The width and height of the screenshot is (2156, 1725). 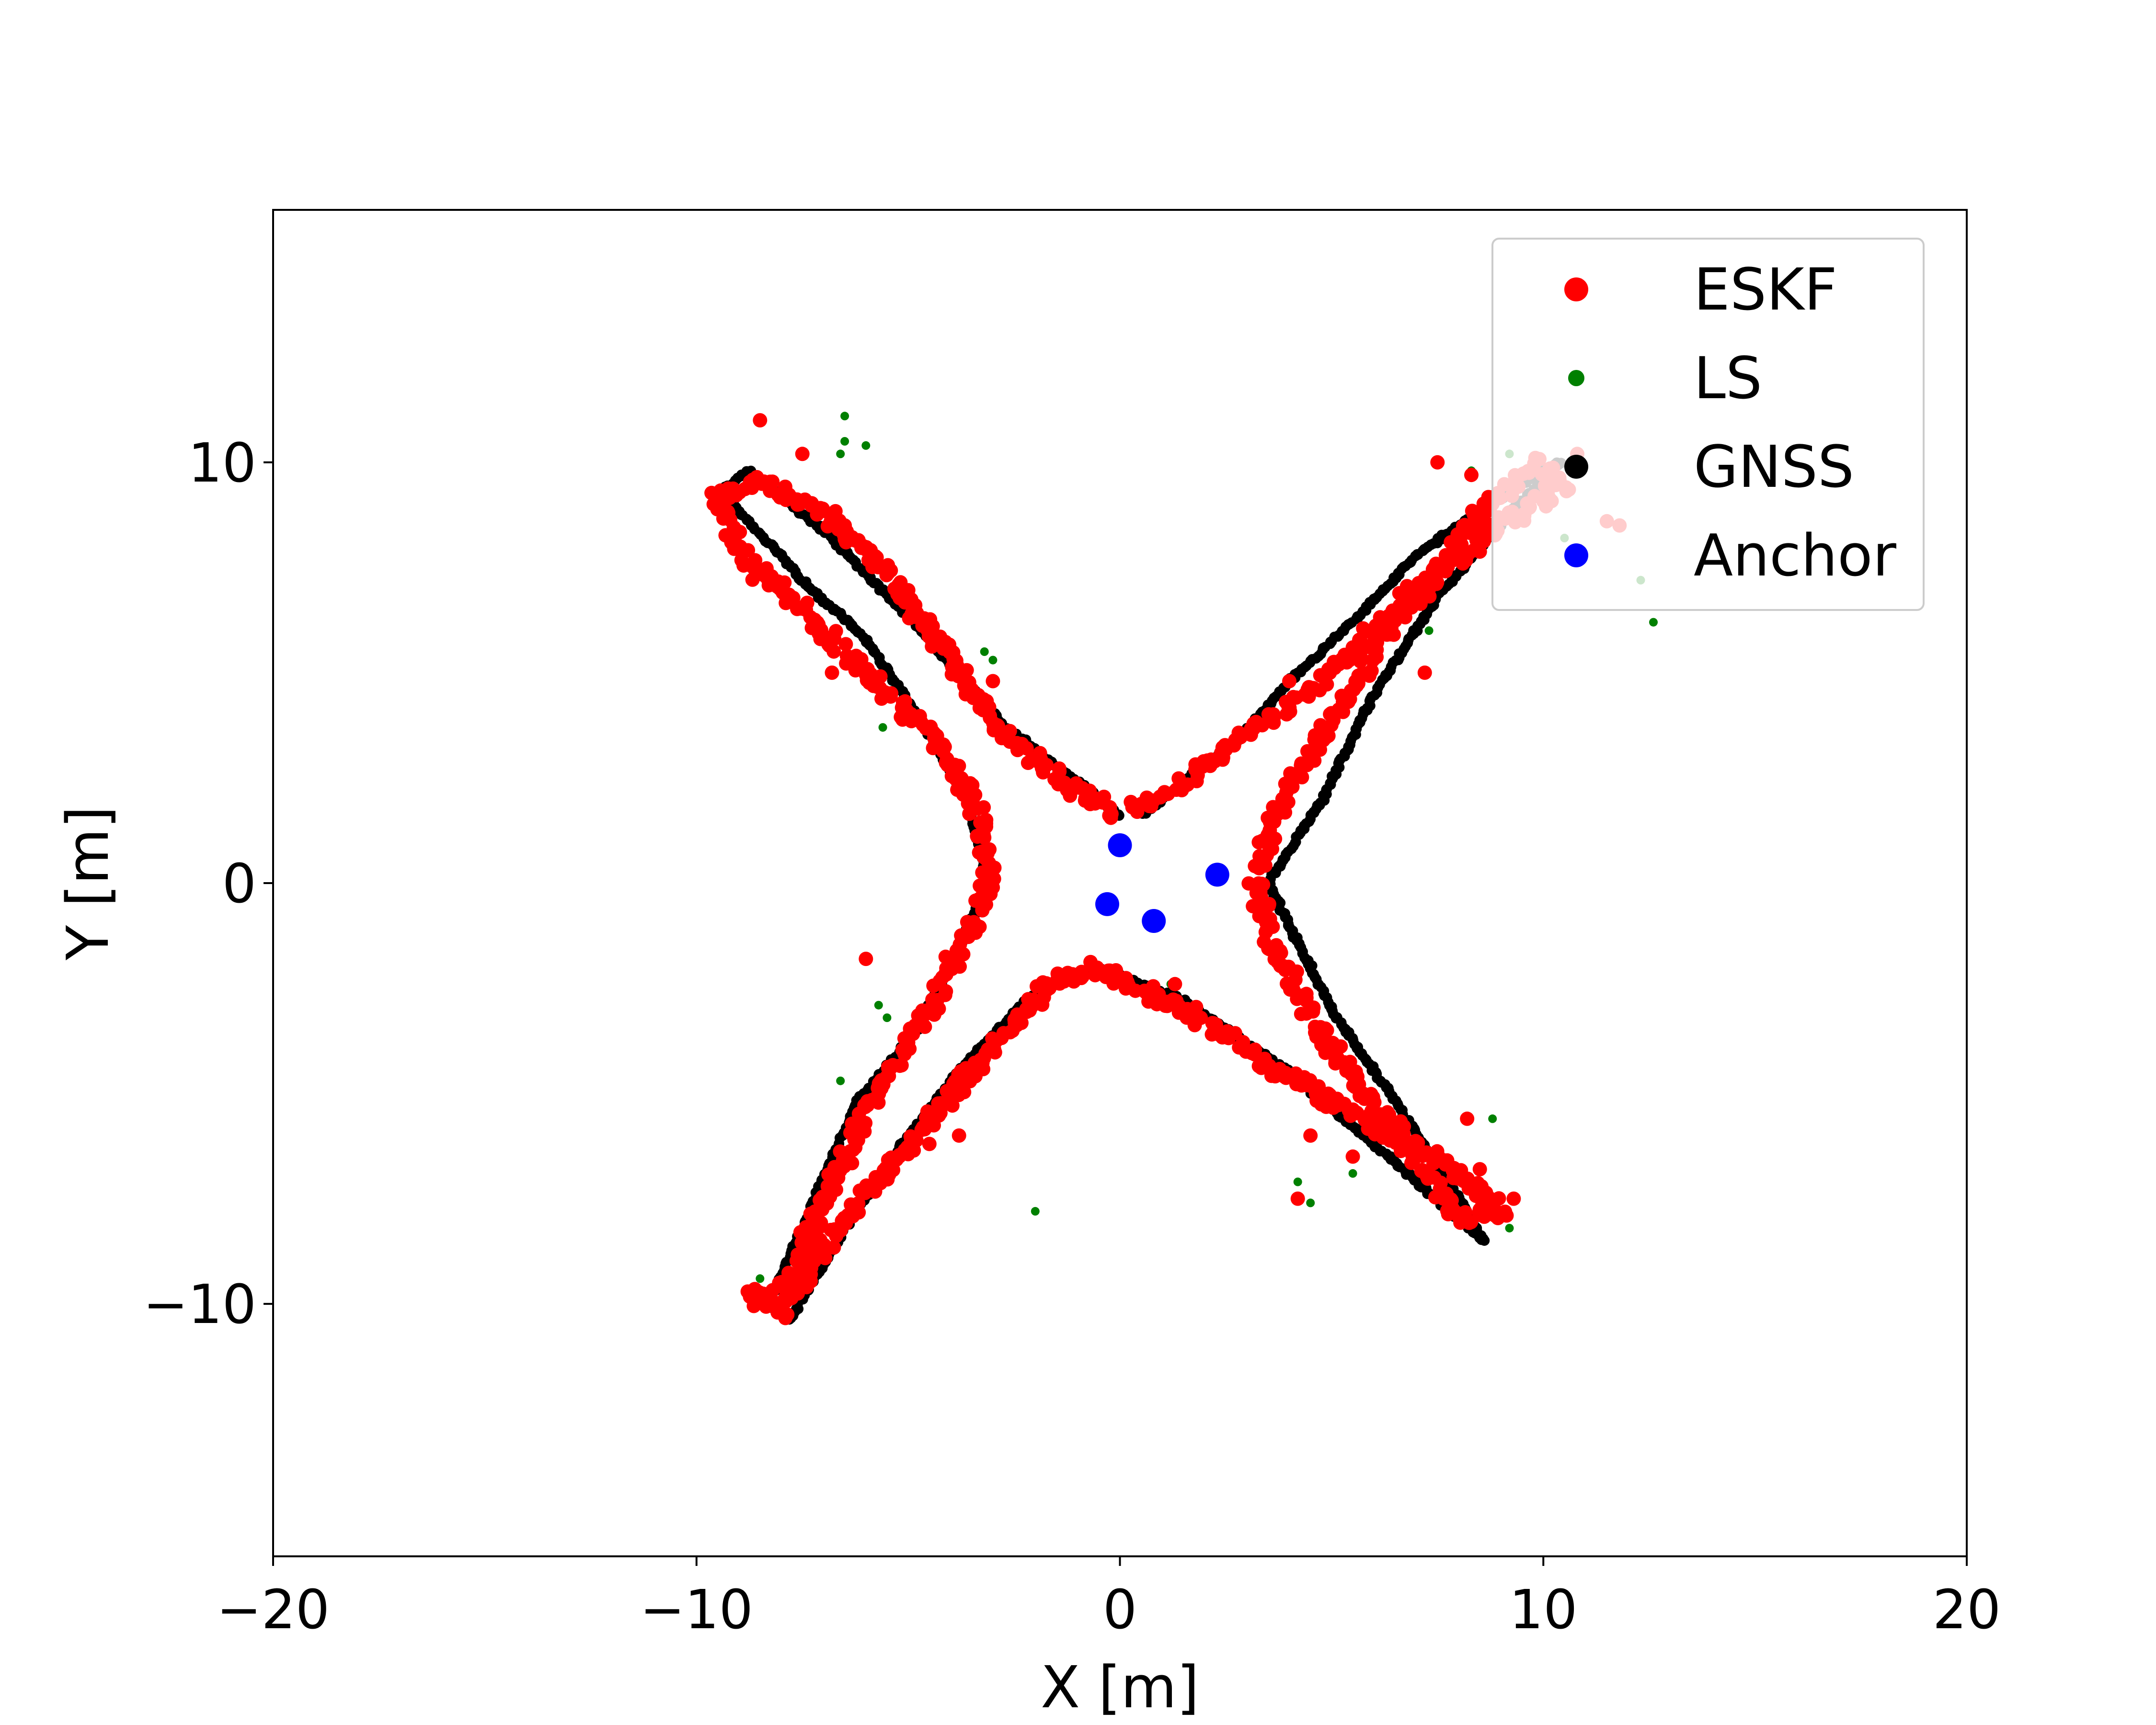 What do you see at coordinates (1708, 424) in the screenshot?
I see `legend: ESKF LS GNSS Anchor` at bounding box center [1708, 424].